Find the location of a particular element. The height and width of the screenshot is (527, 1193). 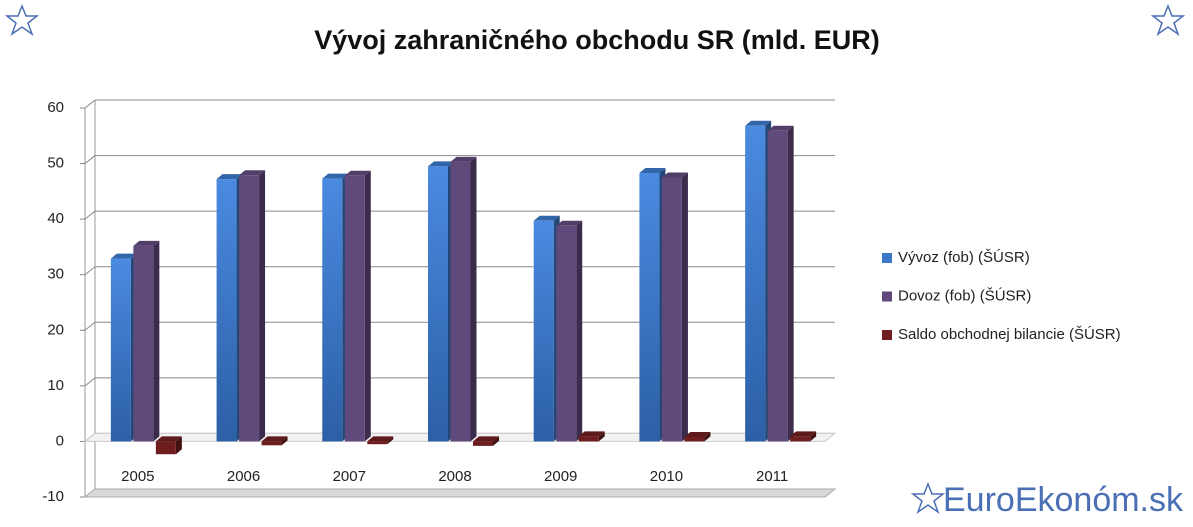

x-tick-label: 2010 is located at coordinates (666, 476).